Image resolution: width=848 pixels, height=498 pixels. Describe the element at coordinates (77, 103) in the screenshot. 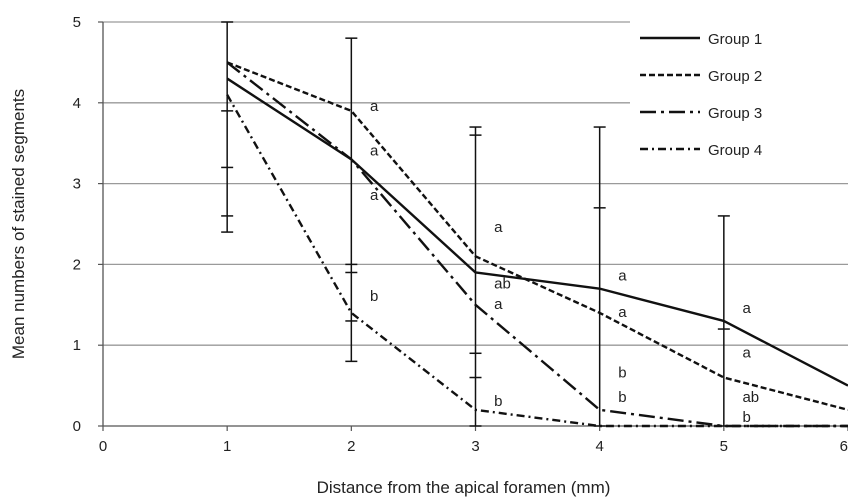

I see `y-tick-label-4: 4` at that location.